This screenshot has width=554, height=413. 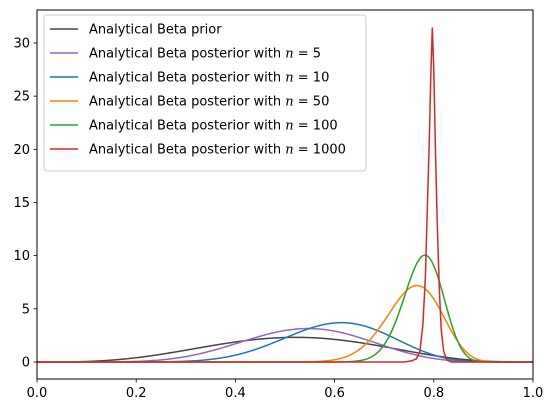 What do you see at coordinates (235, 393) in the screenshot?
I see `x-tick-label: 0.4` at bounding box center [235, 393].